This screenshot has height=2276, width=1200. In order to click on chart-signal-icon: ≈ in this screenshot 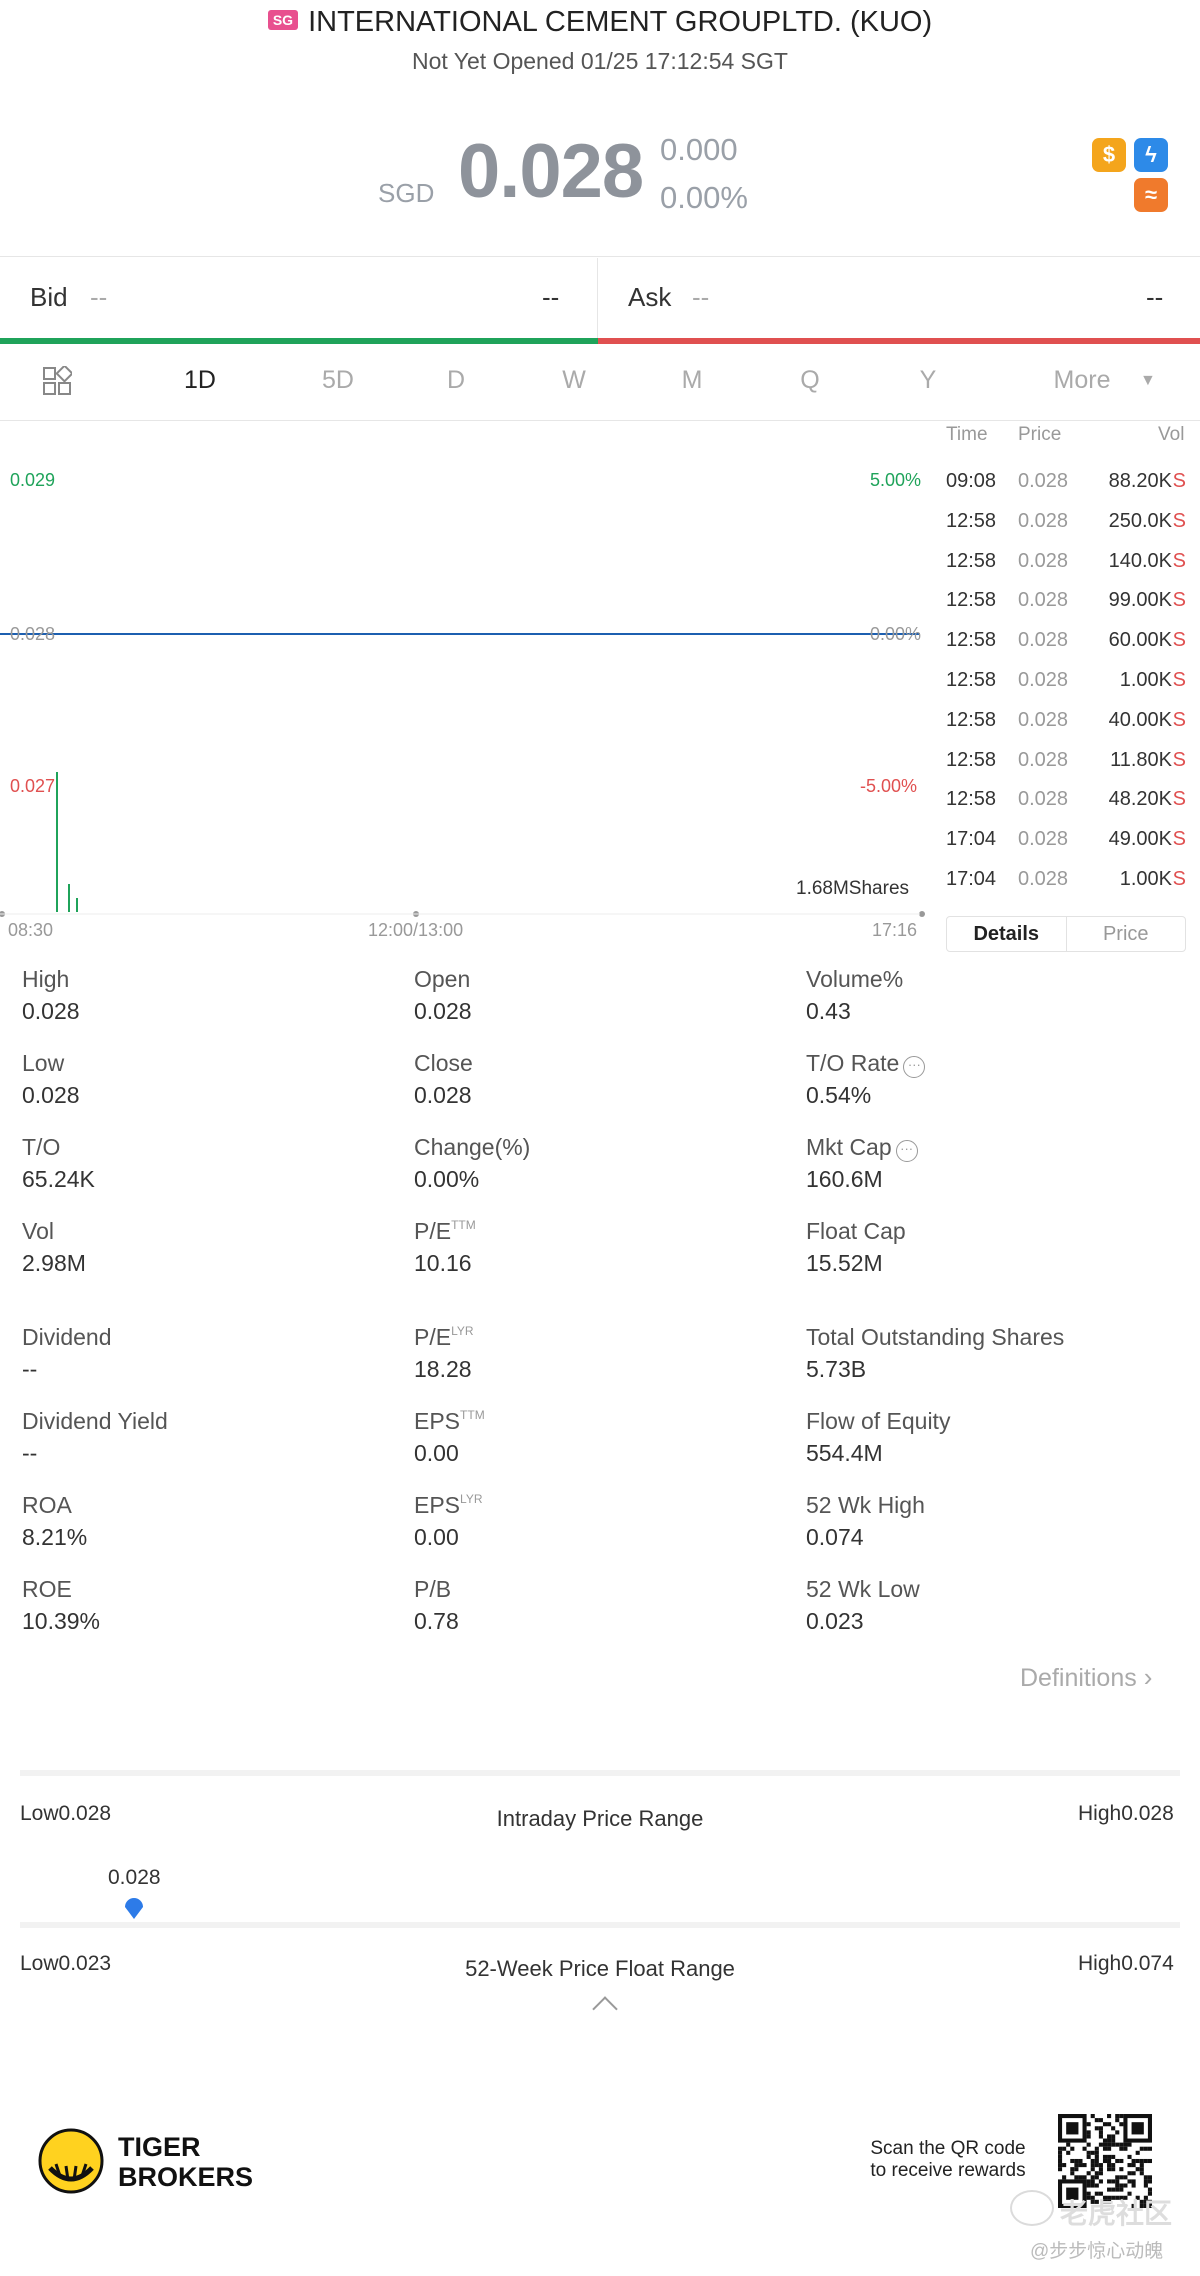, I will do `click(1151, 195)`.